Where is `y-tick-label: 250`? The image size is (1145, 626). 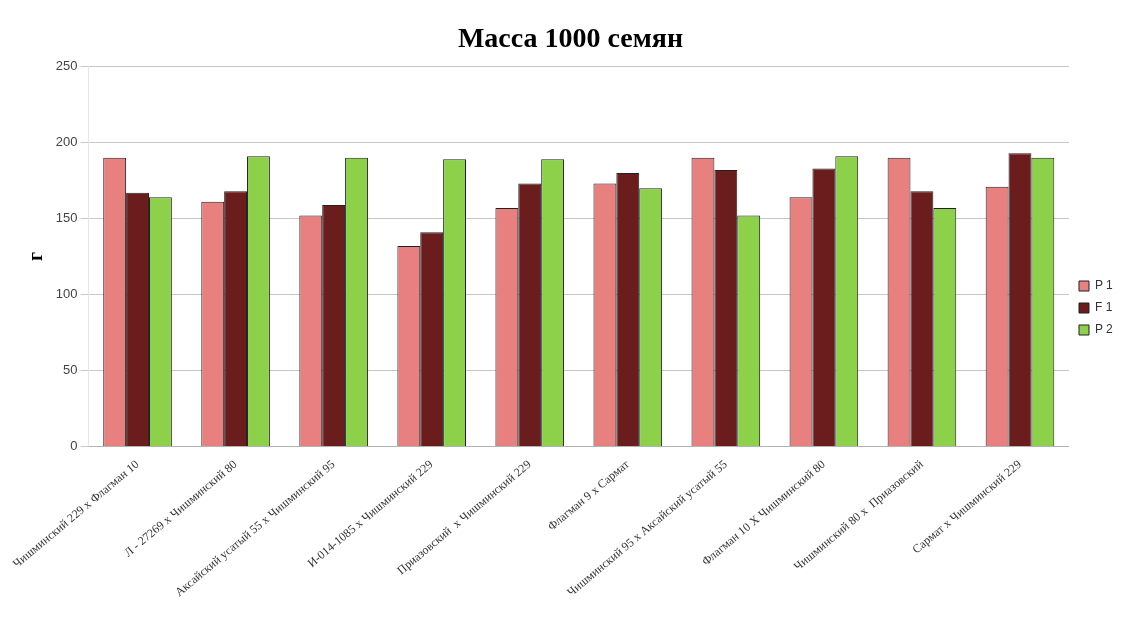
y-tick-label: 250 is located at coordinates (66, 66).